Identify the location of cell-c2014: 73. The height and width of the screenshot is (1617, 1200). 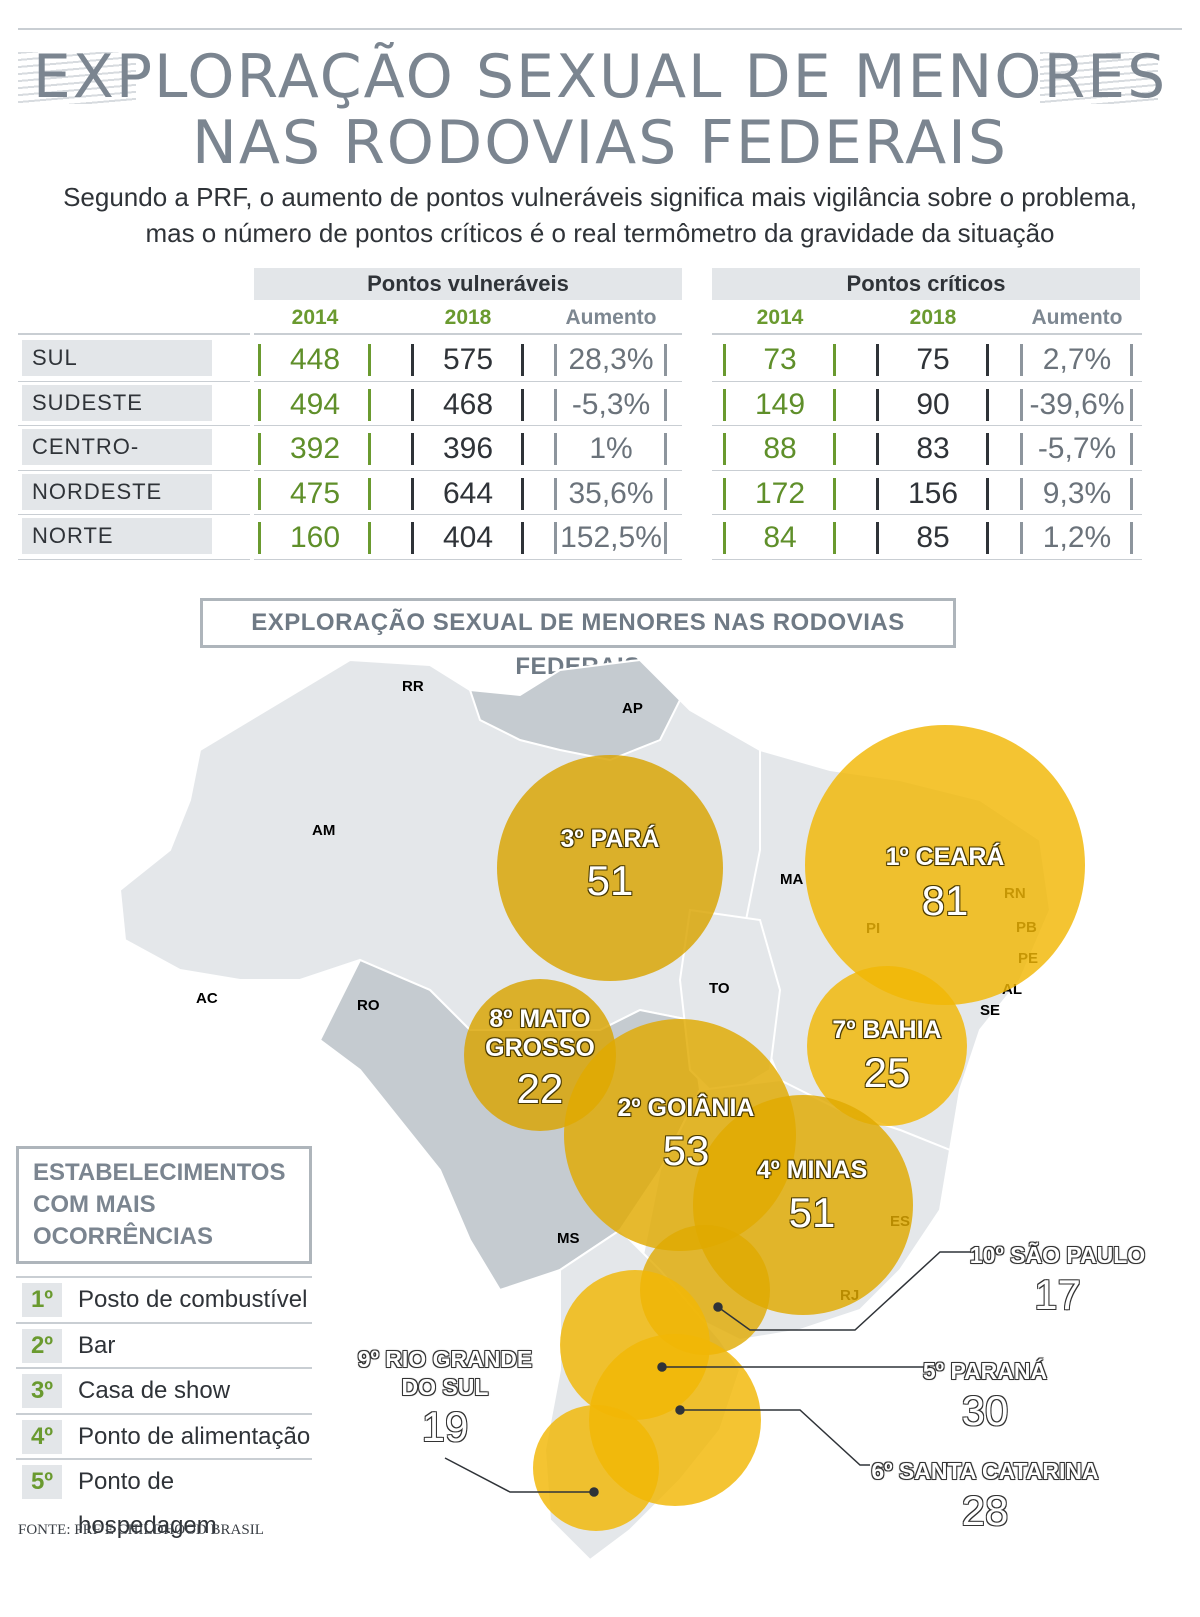
(780, 359).